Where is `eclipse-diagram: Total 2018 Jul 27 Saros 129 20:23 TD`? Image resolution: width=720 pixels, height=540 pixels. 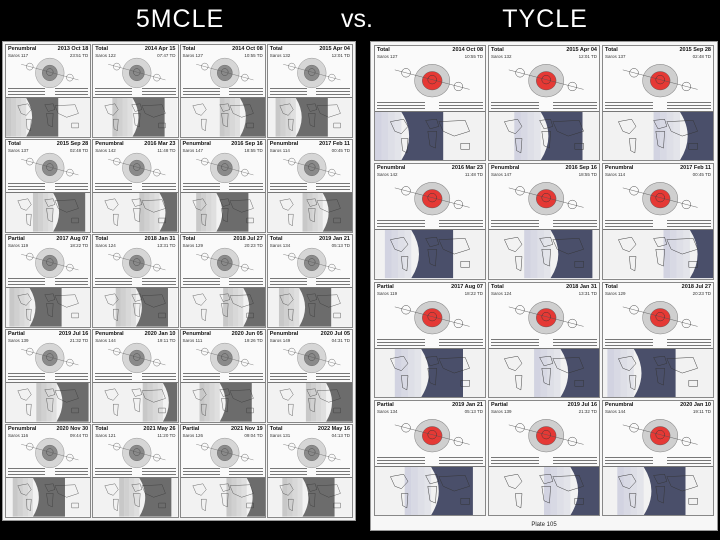
eclipse-diagram: Total 2018 Jul 27 Saros 129 20:23 TD is located at coordinates (223, 261).